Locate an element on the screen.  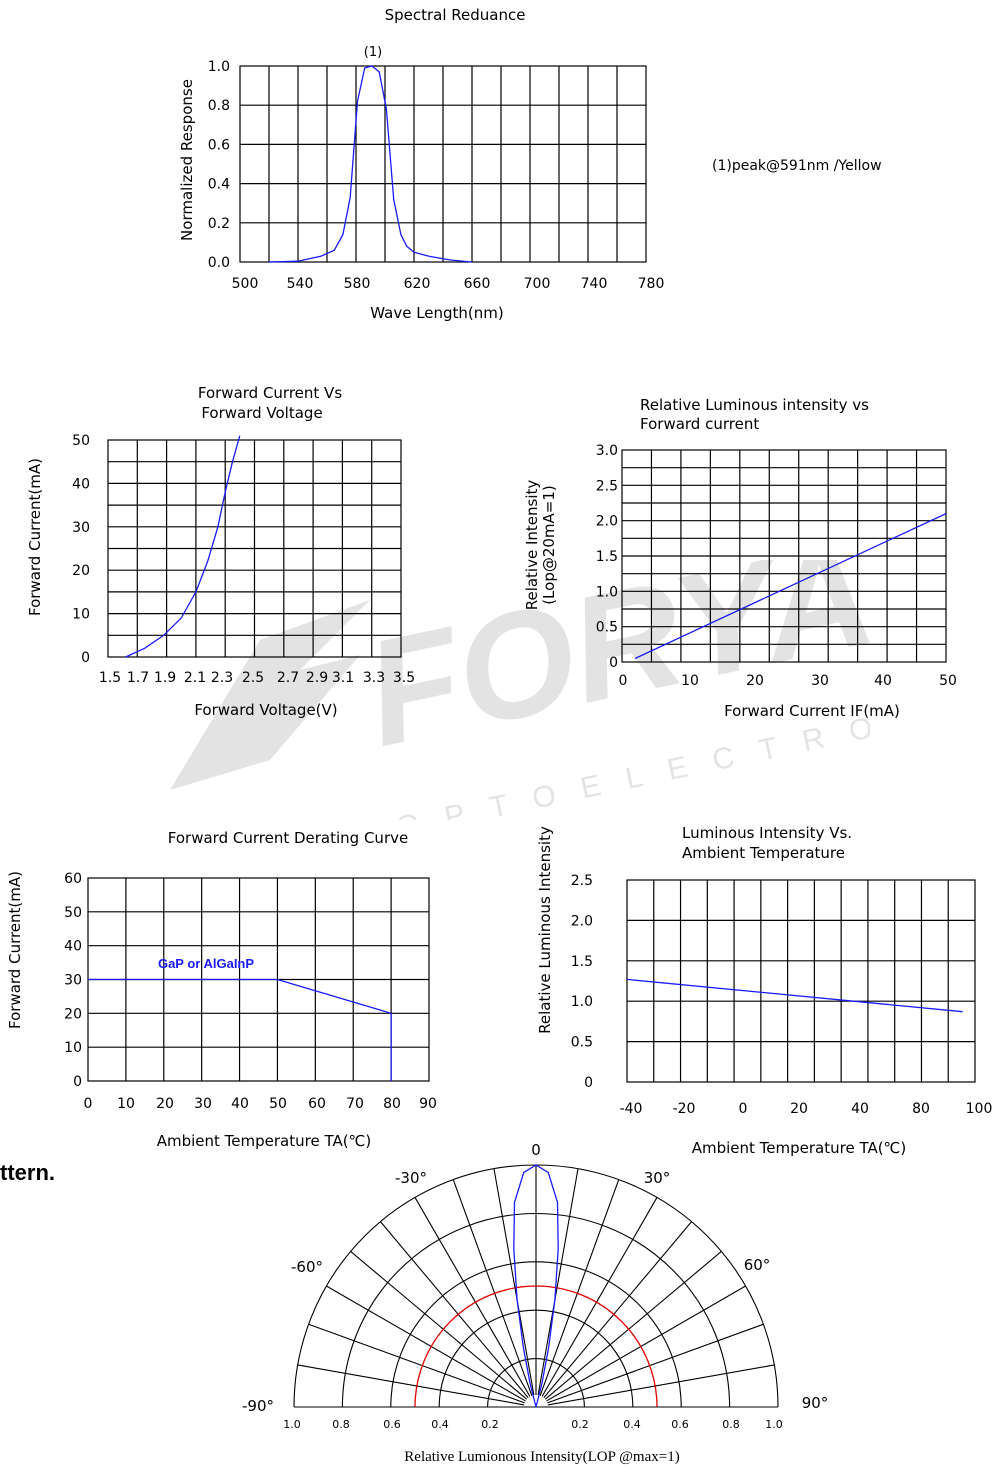
ivcurve-y-tick: 10 is located at coordinates (81, 615).